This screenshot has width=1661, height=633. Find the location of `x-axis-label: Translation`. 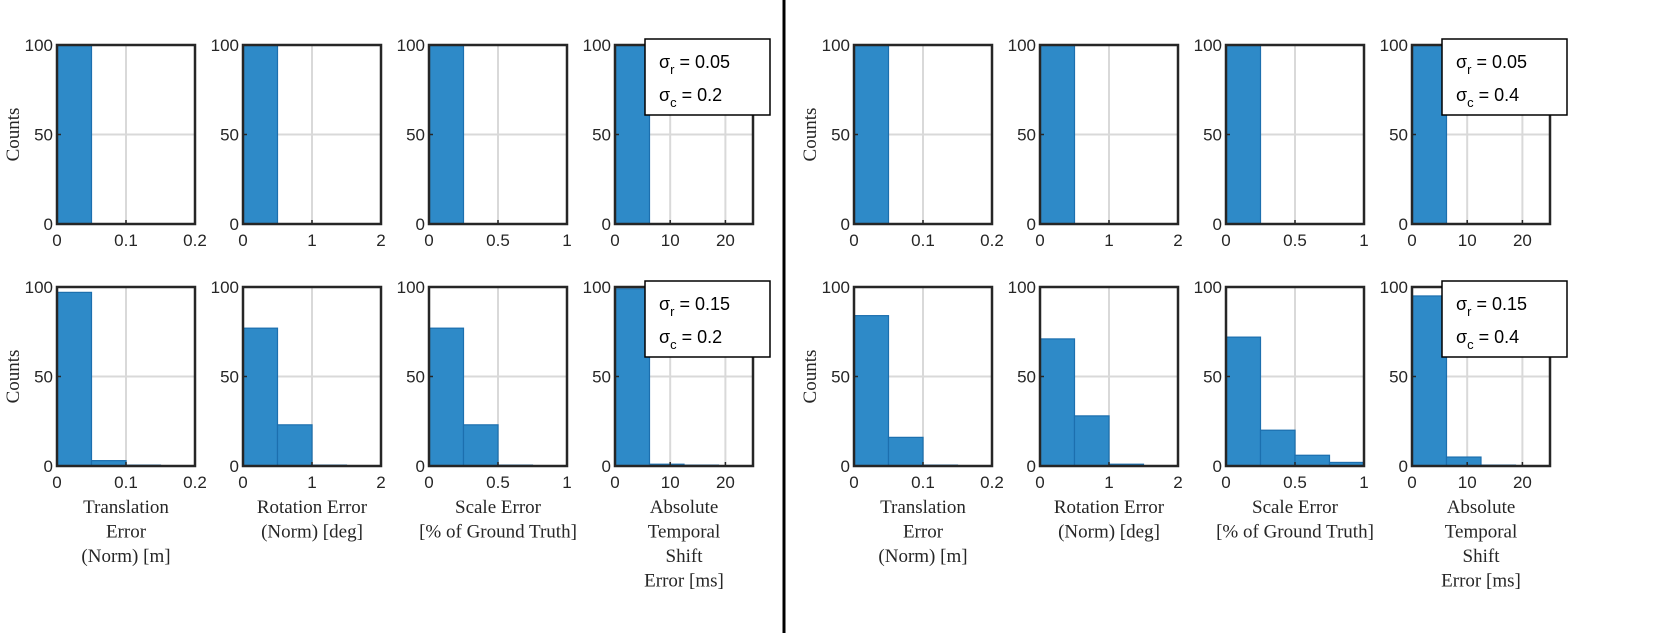

x-axis-label: Translation is located at coordinates (923, 507).